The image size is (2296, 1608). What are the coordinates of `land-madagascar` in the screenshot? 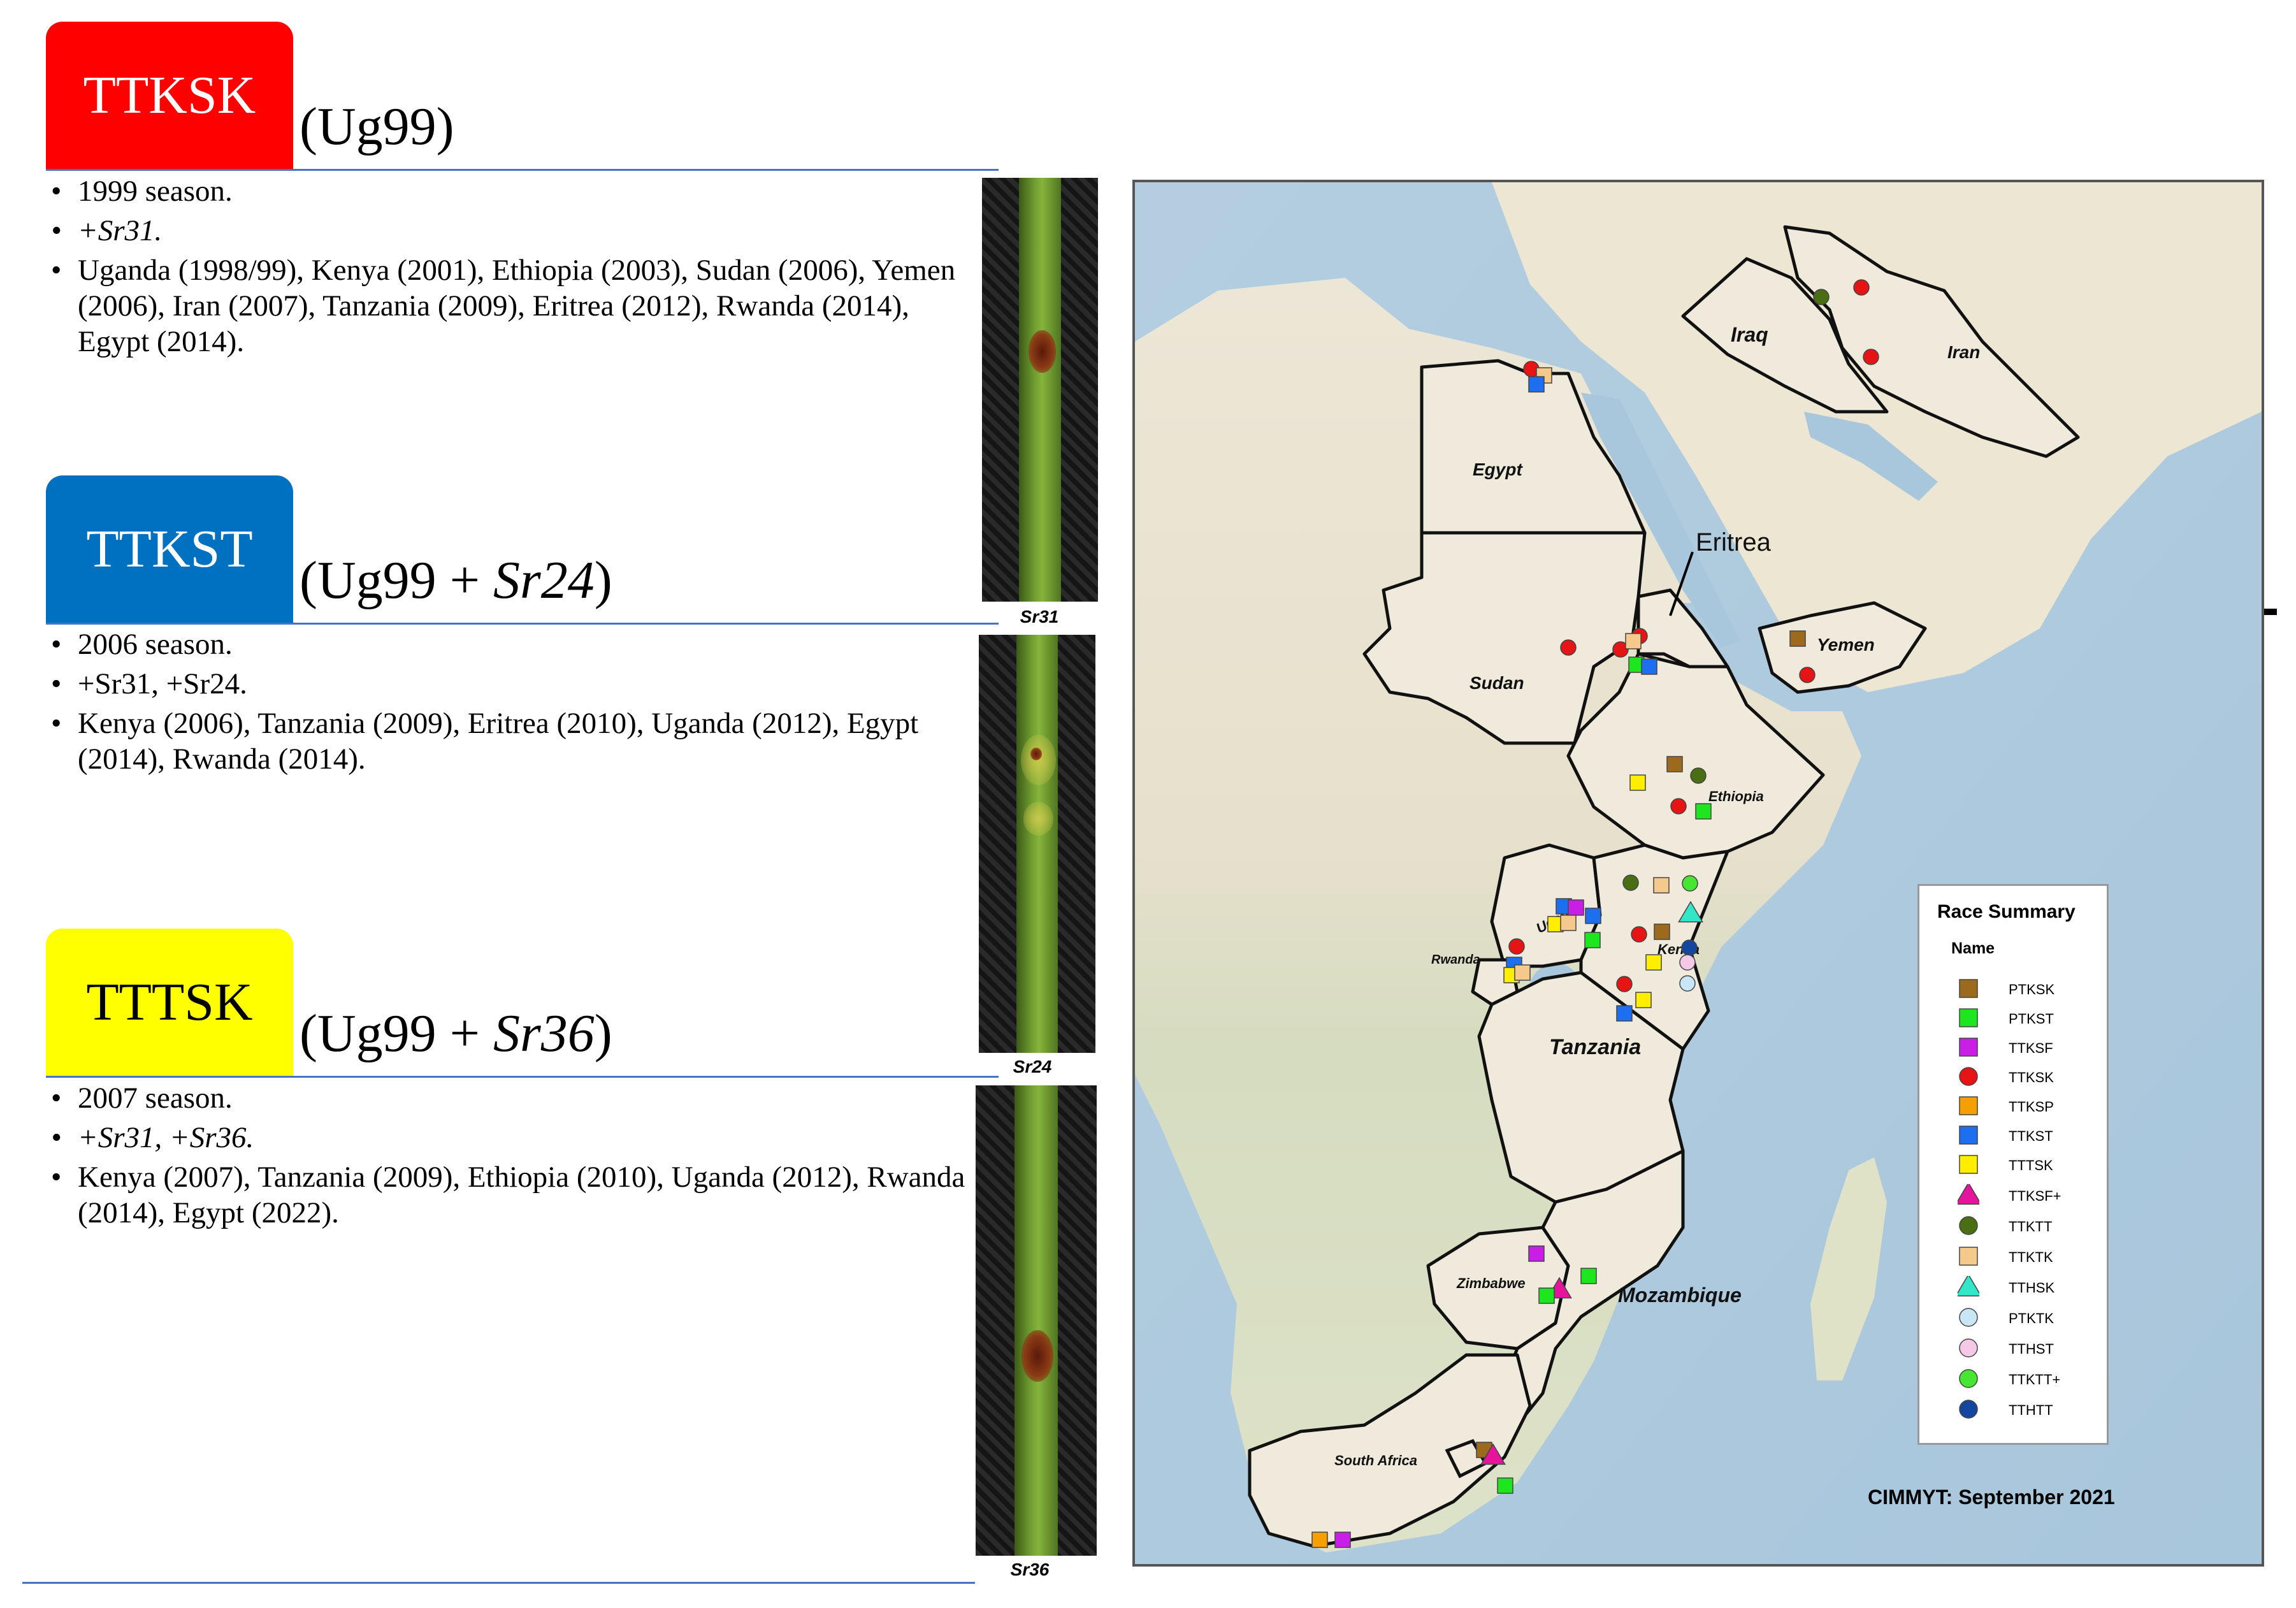 It's located at (1848, 1268).